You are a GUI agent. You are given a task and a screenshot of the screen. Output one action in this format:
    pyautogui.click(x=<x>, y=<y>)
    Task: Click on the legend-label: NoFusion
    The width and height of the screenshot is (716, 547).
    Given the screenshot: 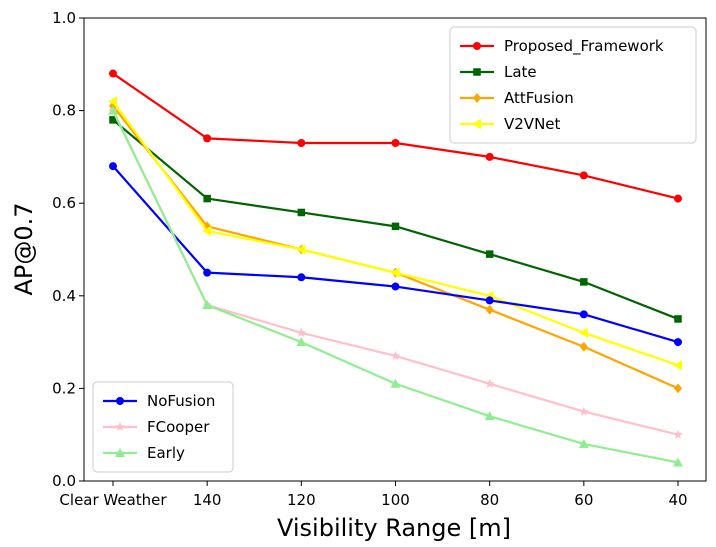 What is the action you would take?
    pyautogui.click(x=181, y=401)
    